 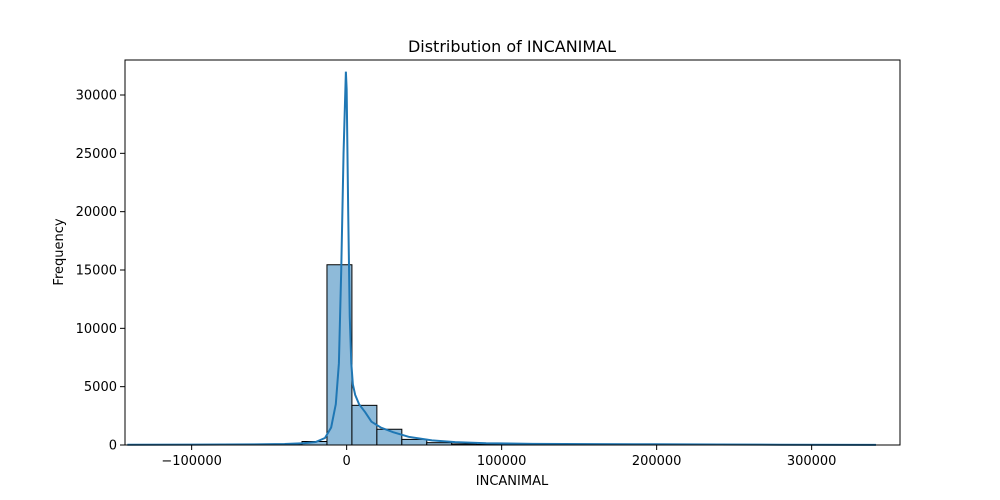 I want to click on x-tick-label: 300000, so click(x=812, y=461).